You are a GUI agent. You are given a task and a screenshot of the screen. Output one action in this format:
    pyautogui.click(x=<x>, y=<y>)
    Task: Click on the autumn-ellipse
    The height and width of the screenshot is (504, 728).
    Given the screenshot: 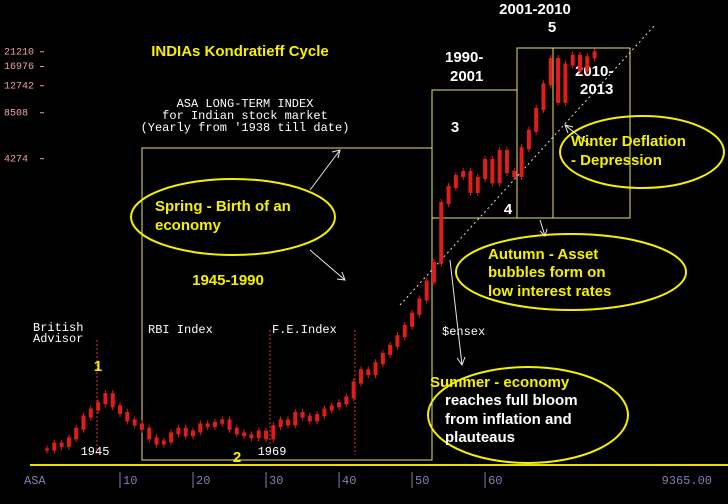 What is the action you would take?
    pyautogui.click(x=571, y=272)
    